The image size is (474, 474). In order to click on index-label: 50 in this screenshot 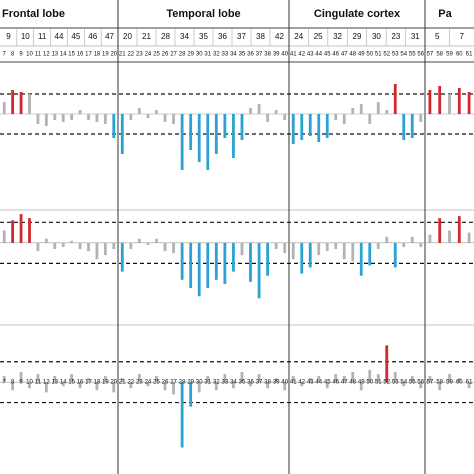, I will do `click(369, 55)`.